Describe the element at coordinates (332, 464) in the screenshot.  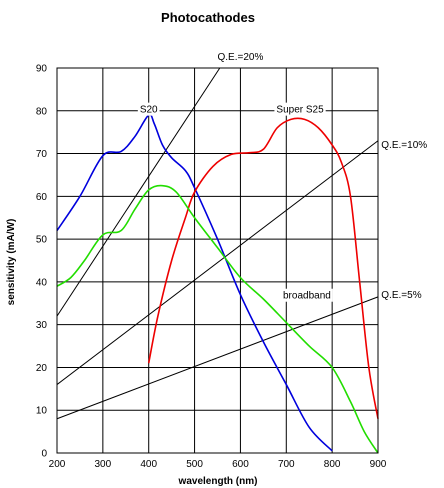
I see `x-tick-label: 800` at that location.